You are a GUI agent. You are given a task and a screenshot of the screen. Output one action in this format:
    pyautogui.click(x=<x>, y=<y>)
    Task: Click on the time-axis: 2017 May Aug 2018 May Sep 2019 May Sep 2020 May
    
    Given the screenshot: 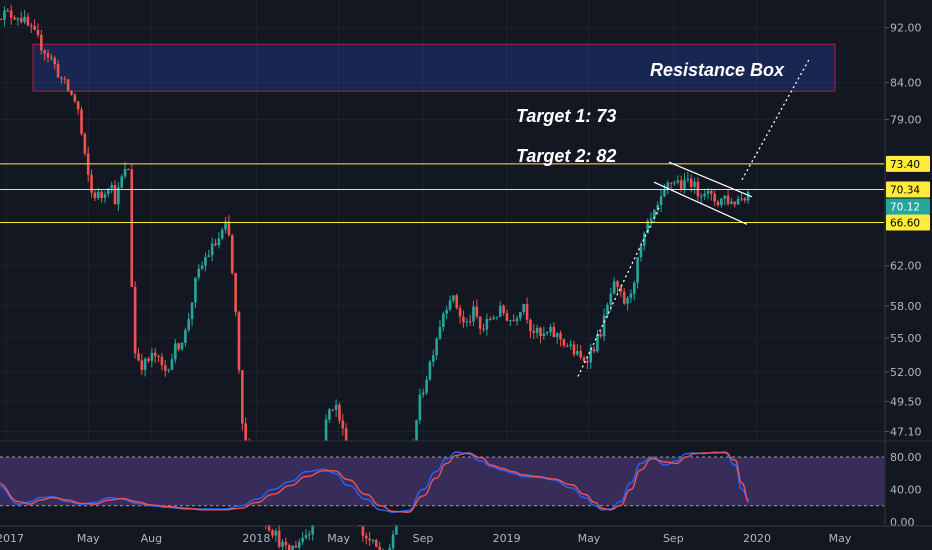 What is the action you would take?
    pyautogui.click(x=466, y=535)
    